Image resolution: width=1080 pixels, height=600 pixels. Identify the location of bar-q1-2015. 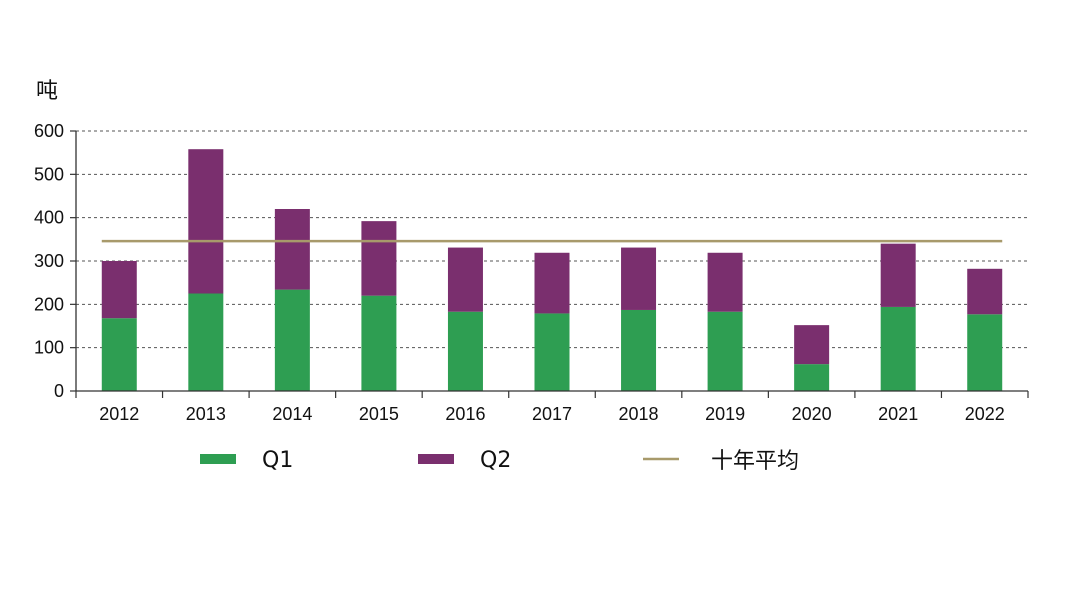
(379, 343).